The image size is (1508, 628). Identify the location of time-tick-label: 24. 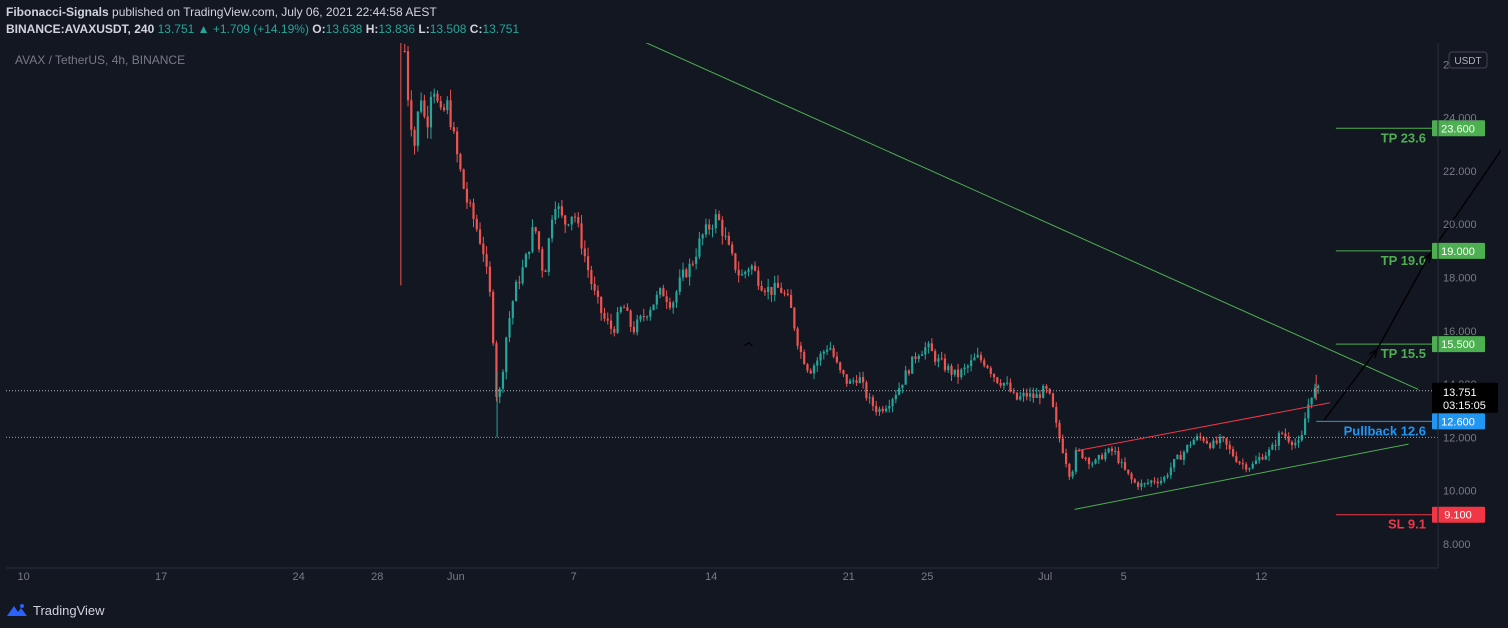
(299, 577).